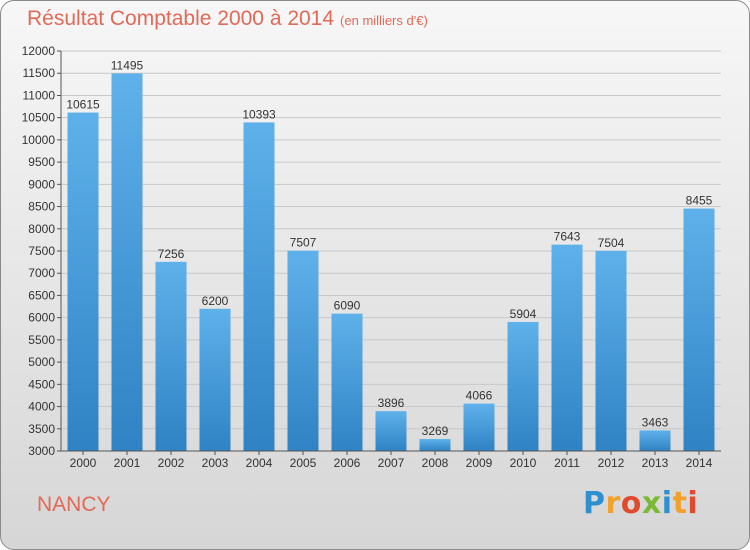  Describe the element at coordinates (41, 384) in the screenshot. I see `y-tick-label: 4500` at that location.